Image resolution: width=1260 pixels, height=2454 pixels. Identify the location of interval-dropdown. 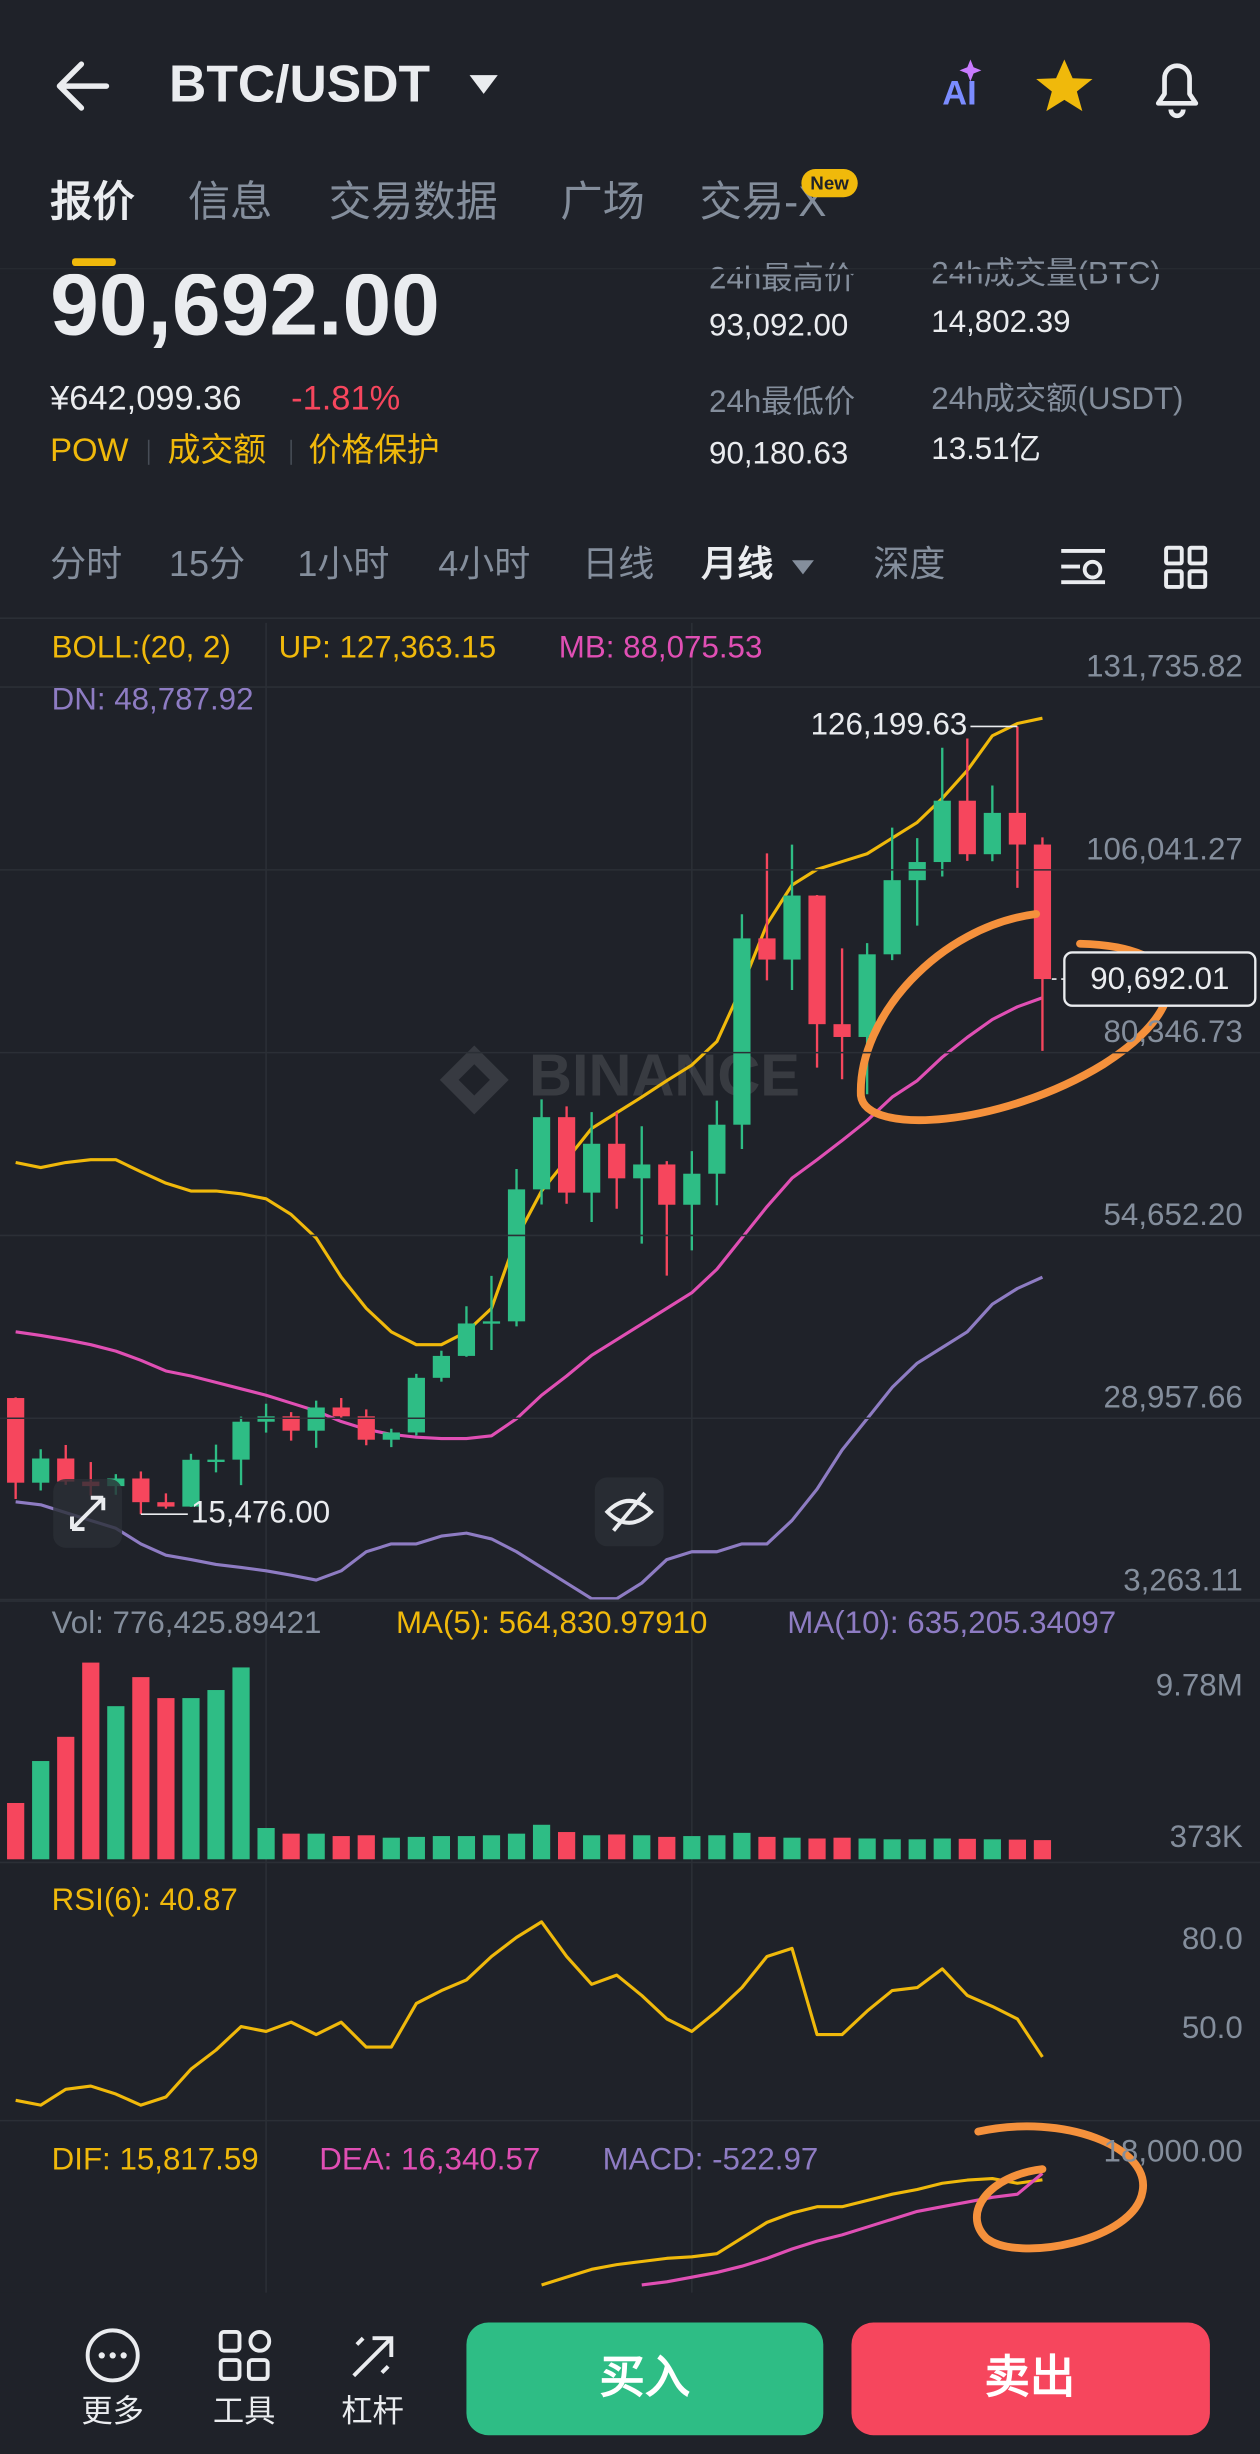
(803, 567).